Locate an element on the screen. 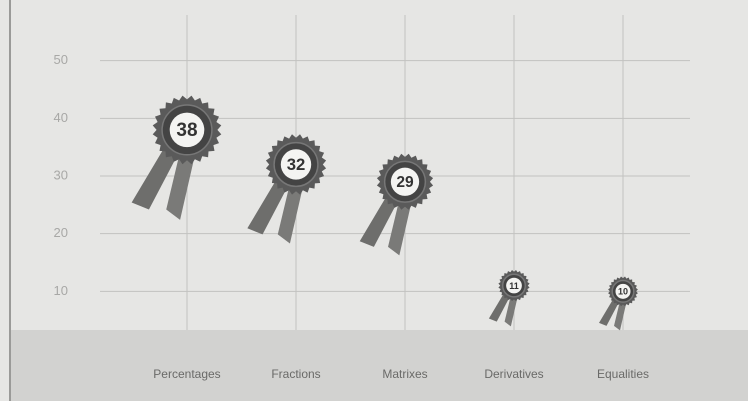 The height and width of the screenshot is (401, 748). y-tick-label: 20 is located at coordinates (61, 232).